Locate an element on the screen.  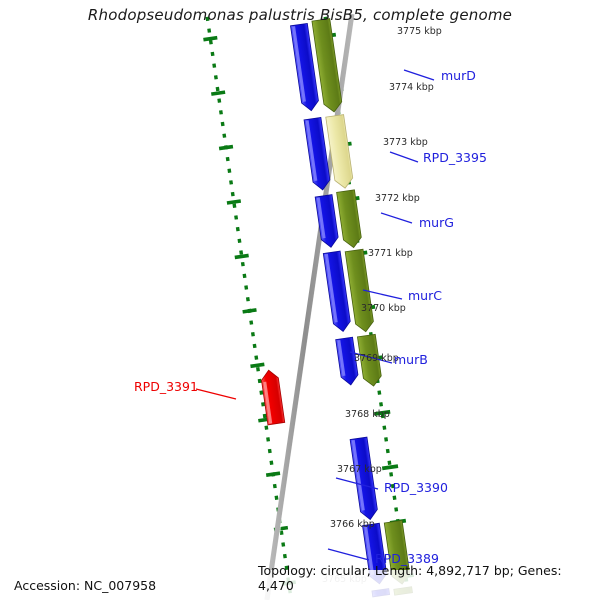
gene-label-RPD_3391: RPD_3391 is located at coordinates (166, 386).